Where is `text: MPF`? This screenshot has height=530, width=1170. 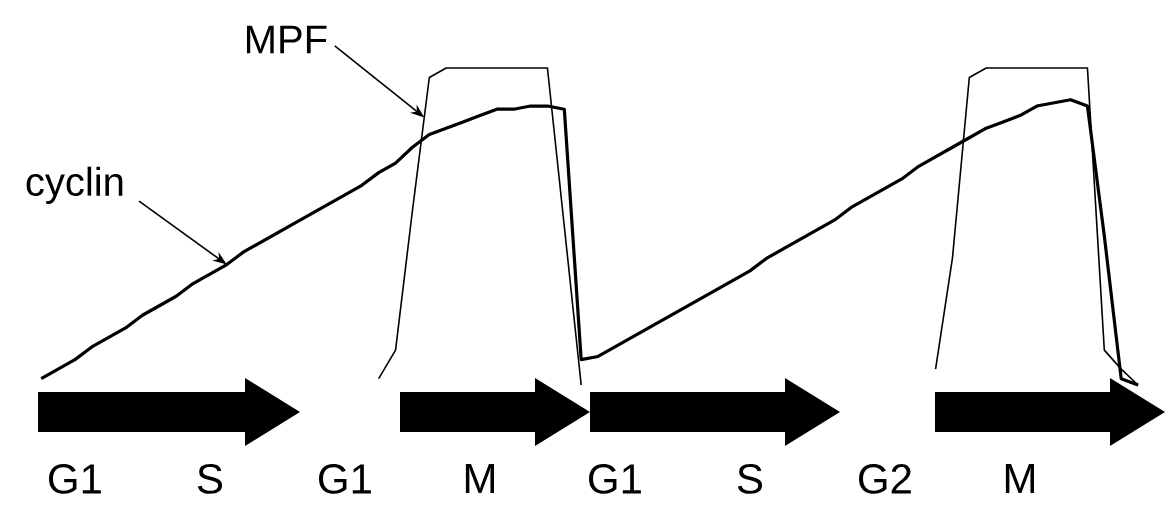 text: MPF is located at coordinates (286, 39).